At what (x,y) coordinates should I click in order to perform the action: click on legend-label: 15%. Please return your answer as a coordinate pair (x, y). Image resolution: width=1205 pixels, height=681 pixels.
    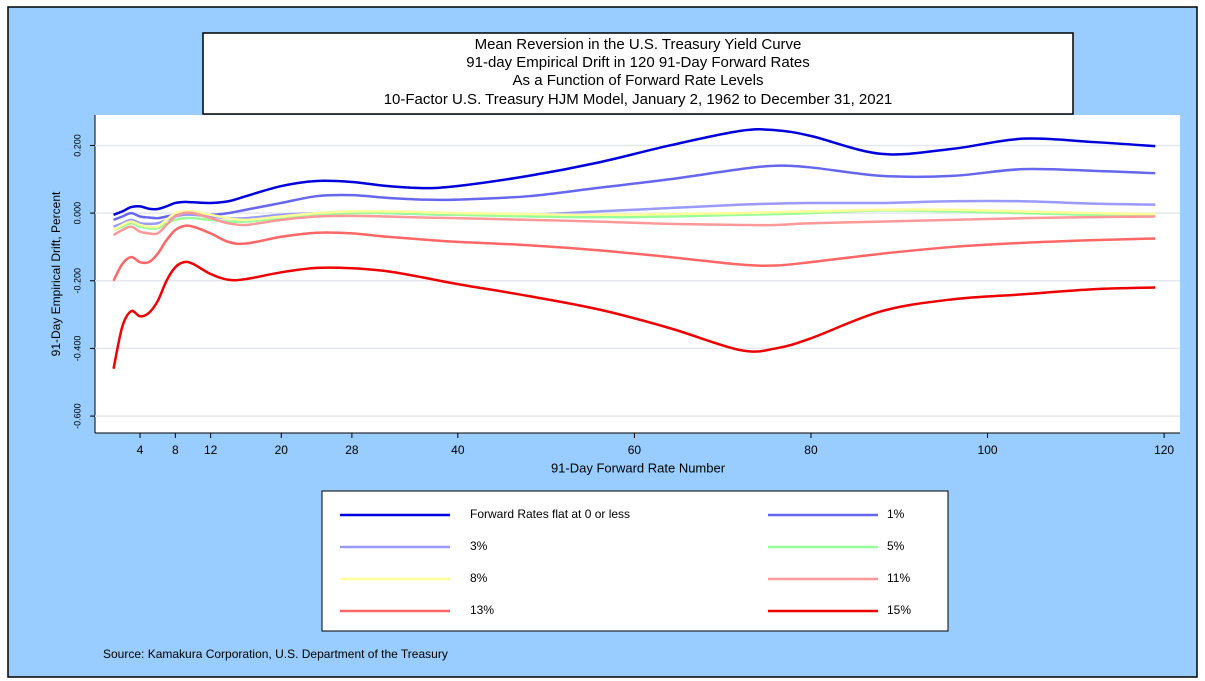
    Looking at the image, I should click on (899, 610).